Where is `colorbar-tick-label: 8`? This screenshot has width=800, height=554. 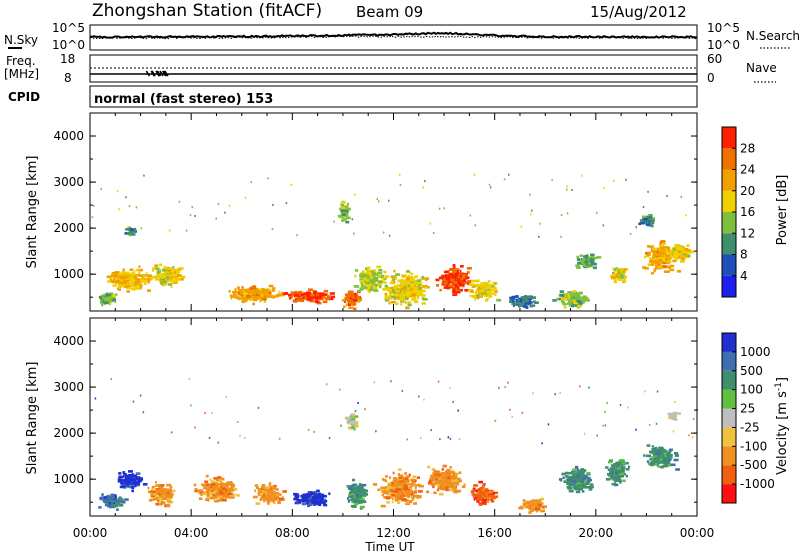 colorbar-tick-label: 8 is located at coordinates (744, 255).